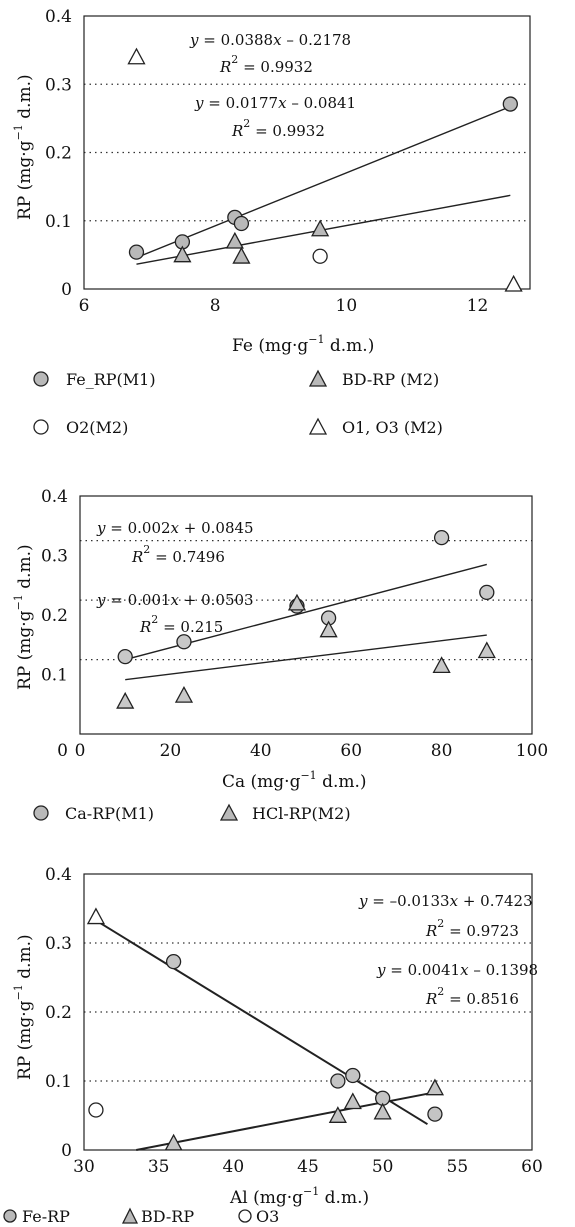 The height and width of the screenshot is (1227, 575). Describe the element at coordinates (301, 813) in the screenshot. I see `legend-hcl-rp-m2-label: HCl-RP(M2)` at that location.